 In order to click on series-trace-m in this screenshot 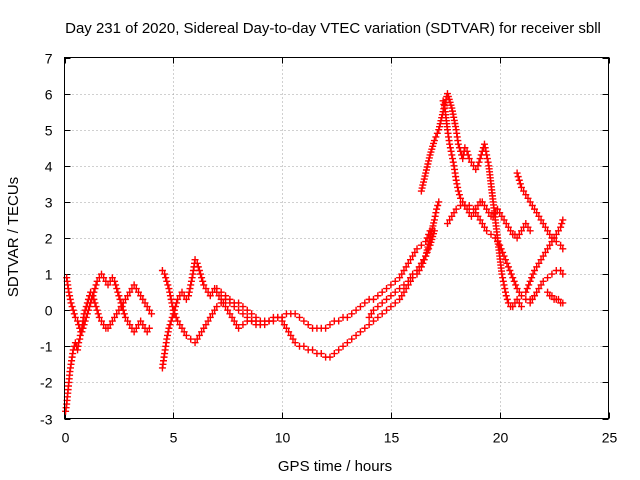, I will do `click(555, 297)`.